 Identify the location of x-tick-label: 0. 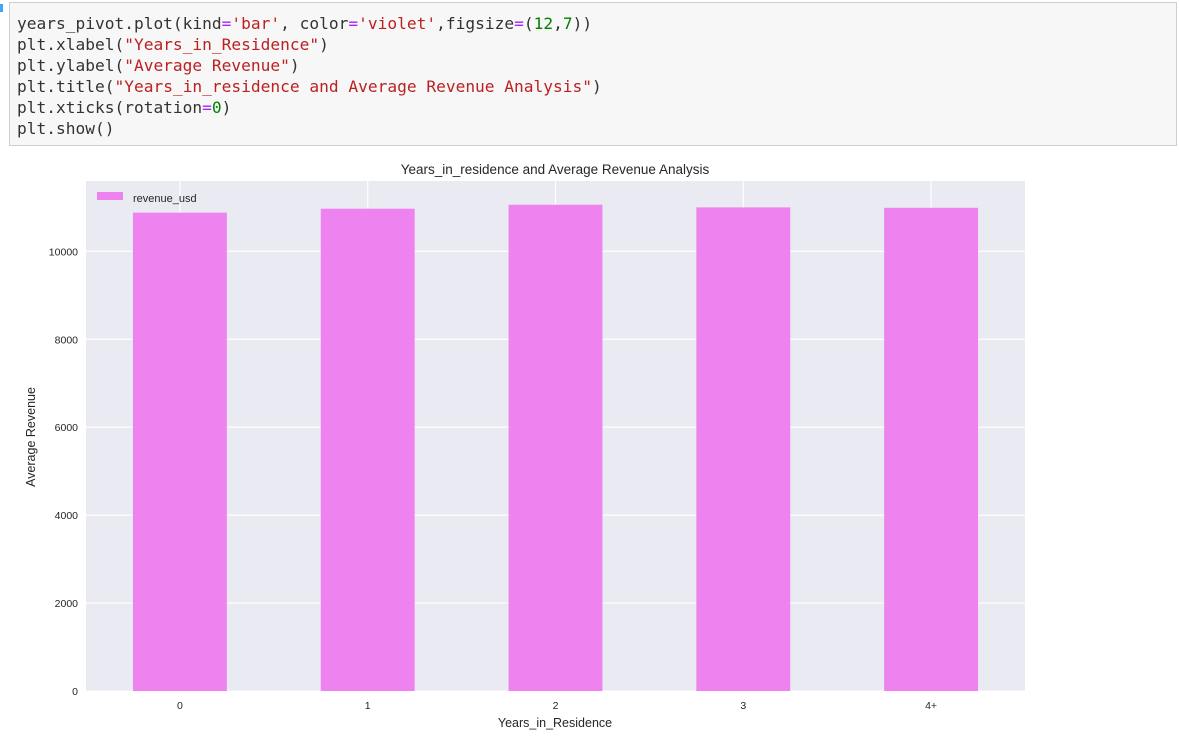
(180, 706).